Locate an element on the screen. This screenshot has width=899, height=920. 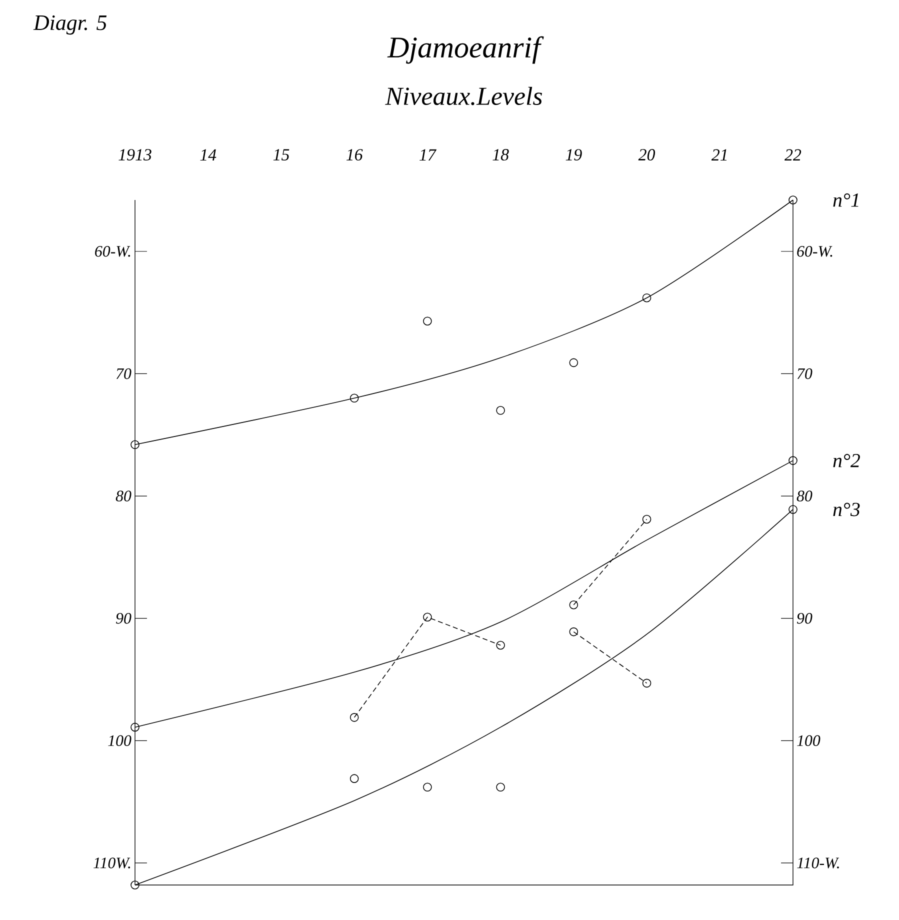
x-tick-label: 20 is located at coordinates (647, 154).